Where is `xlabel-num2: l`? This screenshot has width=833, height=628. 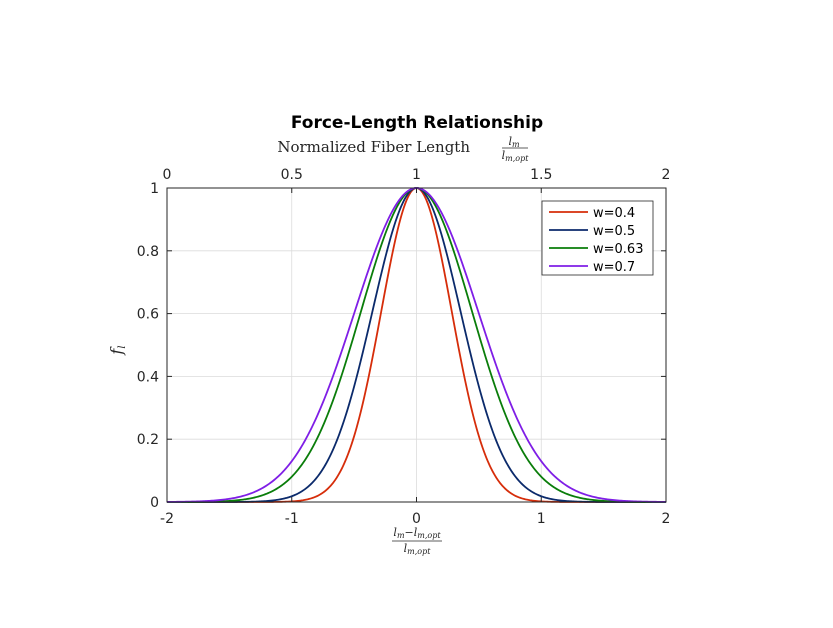 xlabel-num2: l is located at coordinates (416, 532).